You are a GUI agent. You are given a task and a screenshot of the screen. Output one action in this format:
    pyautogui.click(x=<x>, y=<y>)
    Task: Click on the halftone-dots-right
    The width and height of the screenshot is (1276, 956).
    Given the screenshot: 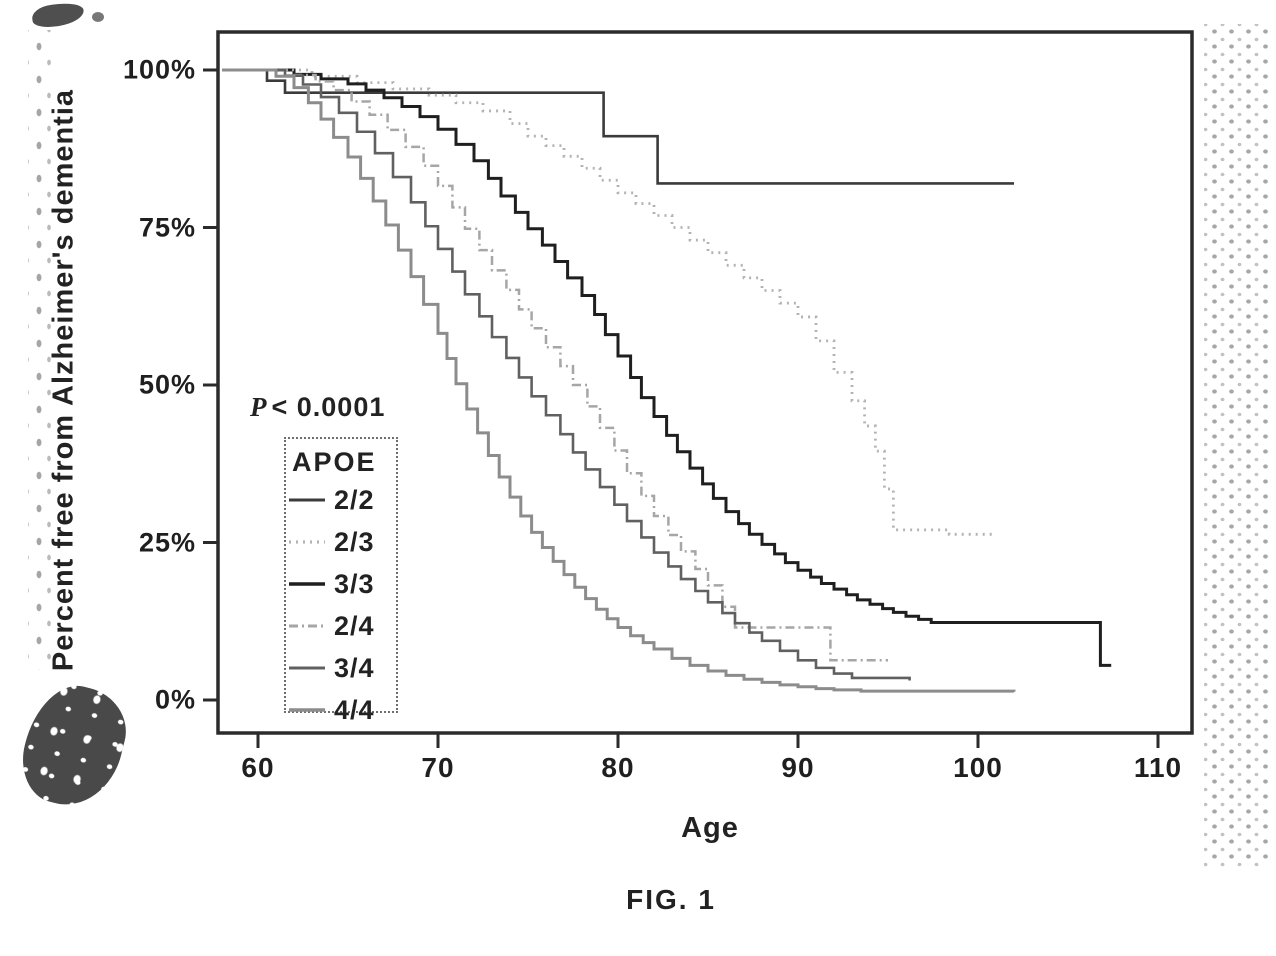 What is the action you would take?
    pyautogui.click(x=1237, y=446)
    